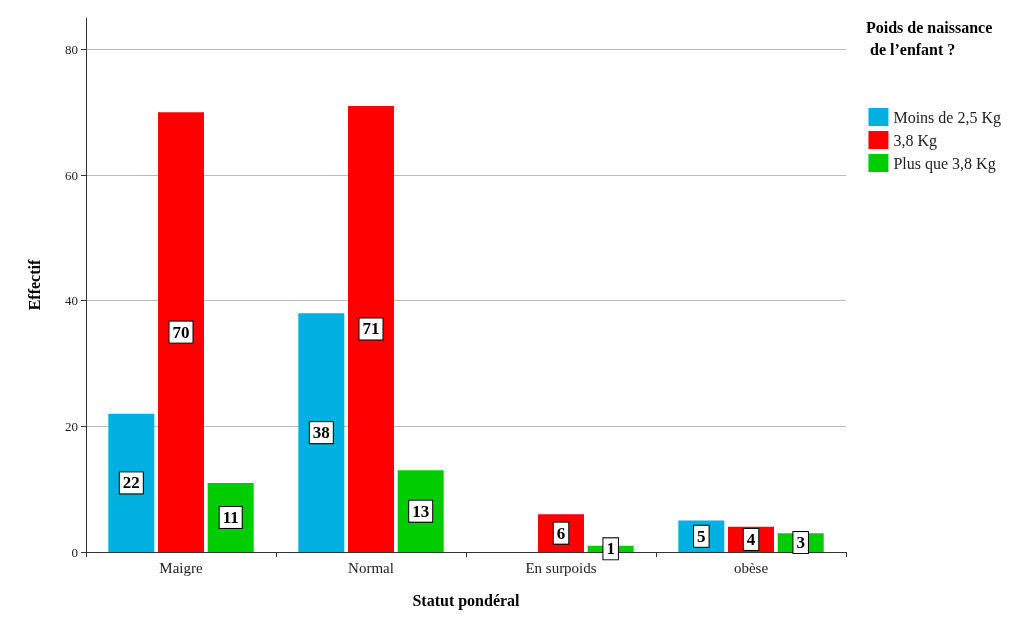 Image resolution: width=1024 pixels, height=630 pixels. What do you see at coordinates (421, 511) in the screenshot?
I see `data-label: 13` at bounding box center [421, 511].